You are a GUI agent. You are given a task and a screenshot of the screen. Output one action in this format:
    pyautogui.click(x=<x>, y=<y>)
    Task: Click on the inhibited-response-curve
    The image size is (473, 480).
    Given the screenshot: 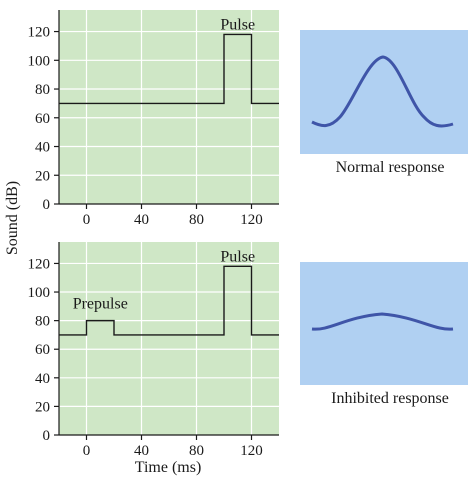 What is the action you would take?
    pyautogui.click(x=382, y=321)
    